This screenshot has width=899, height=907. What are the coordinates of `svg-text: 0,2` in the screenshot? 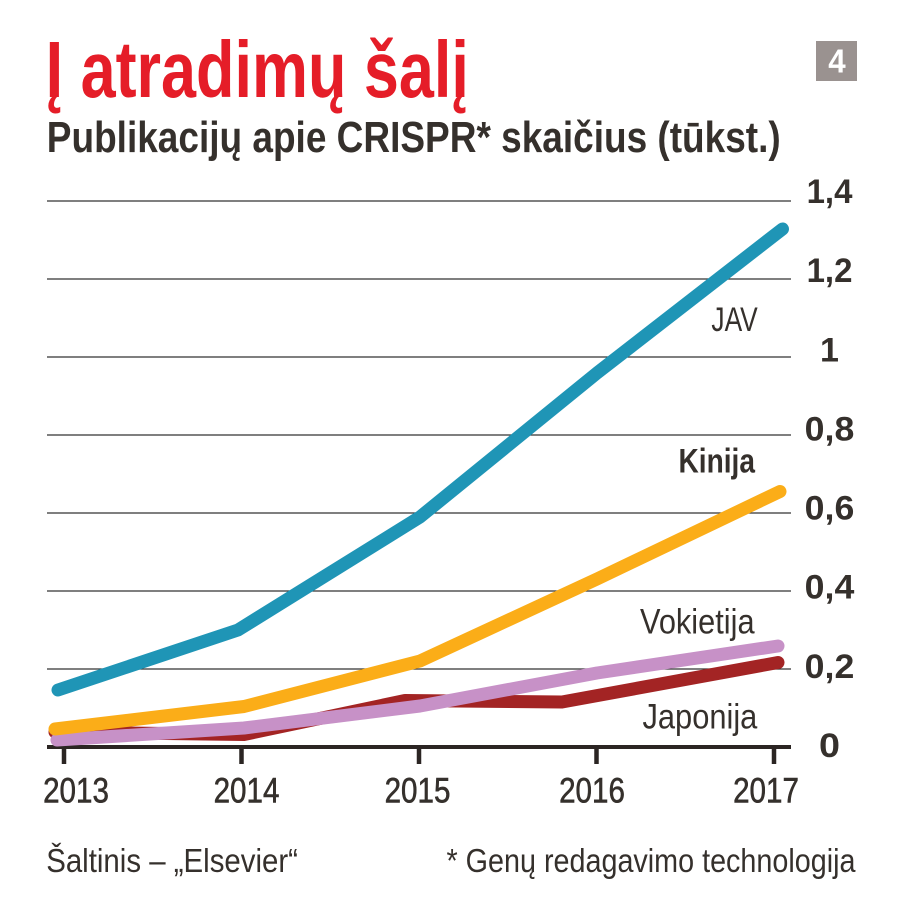 It's located at (830, 667).